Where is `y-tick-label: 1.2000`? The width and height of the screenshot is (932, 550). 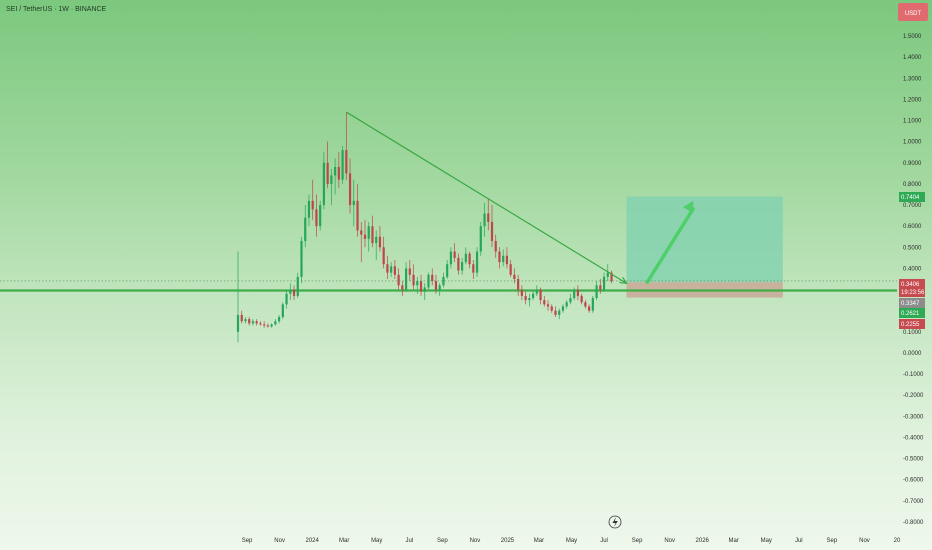 y-tick-label: 1.2000 is located at coordinates (912, 100).